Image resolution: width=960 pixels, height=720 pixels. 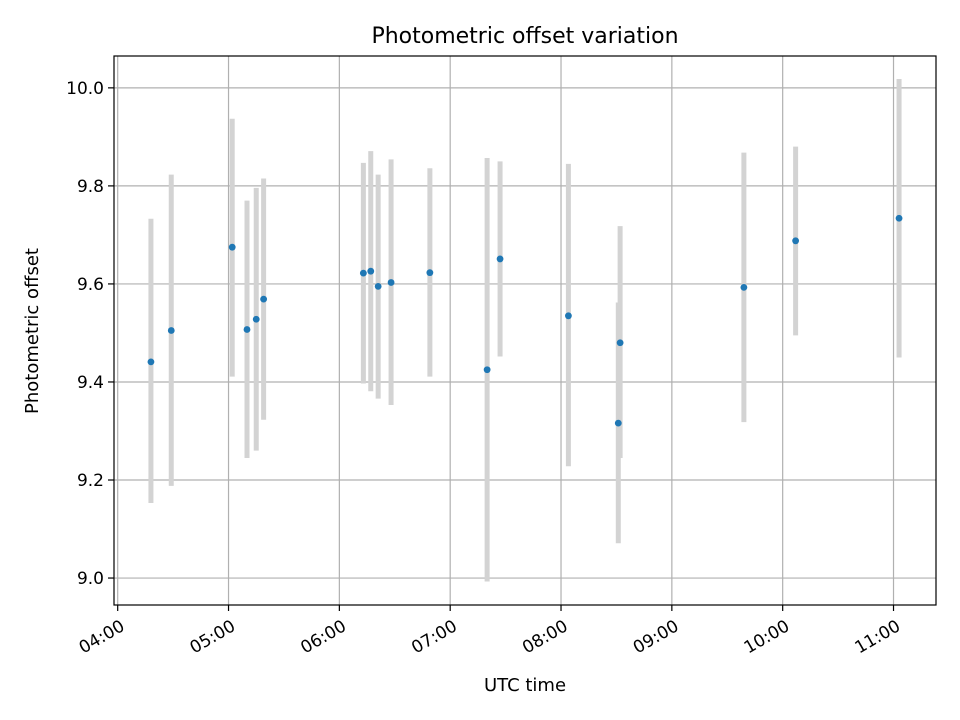 What do you see at coordinates (85, 89) in the screenshot?
I see `y-tick-label: 10.0` at bounding box center [85, 89].